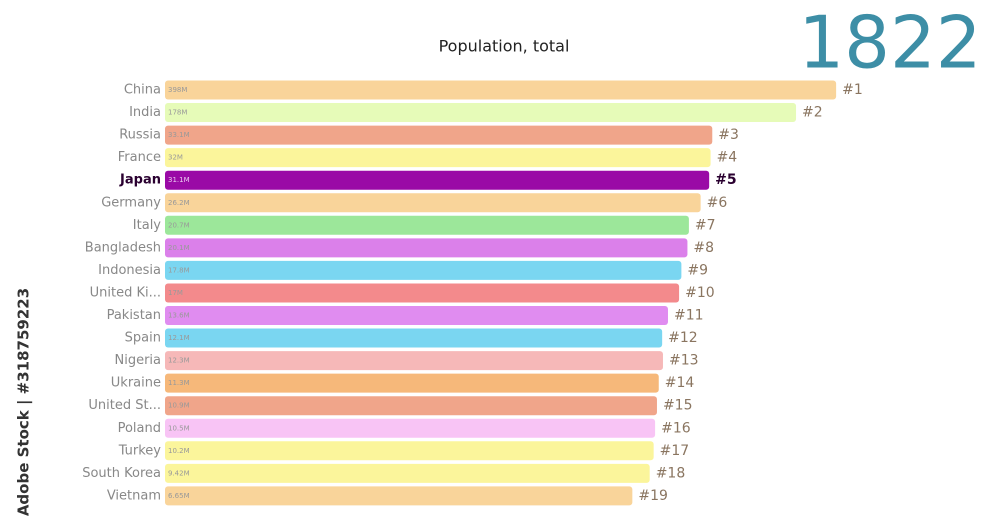 This screenshot has height=527, width=1000. What do you see at coordinates (175, 158) in the screenshot?
I see `value-label: 32M` at bounding box center [175, 158].